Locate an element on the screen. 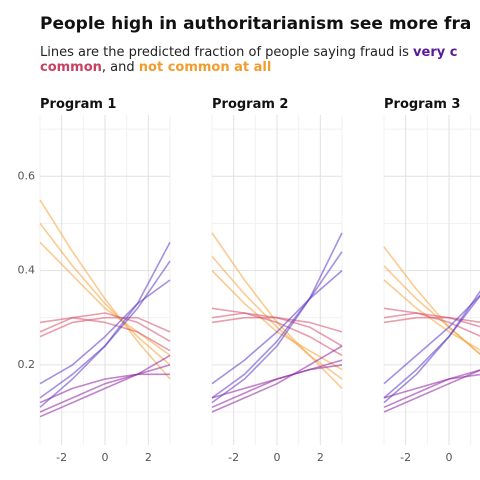 The height and width of the screenshot is (480, 480). panel-title: Program 2 is located at coordinates (250, 104).